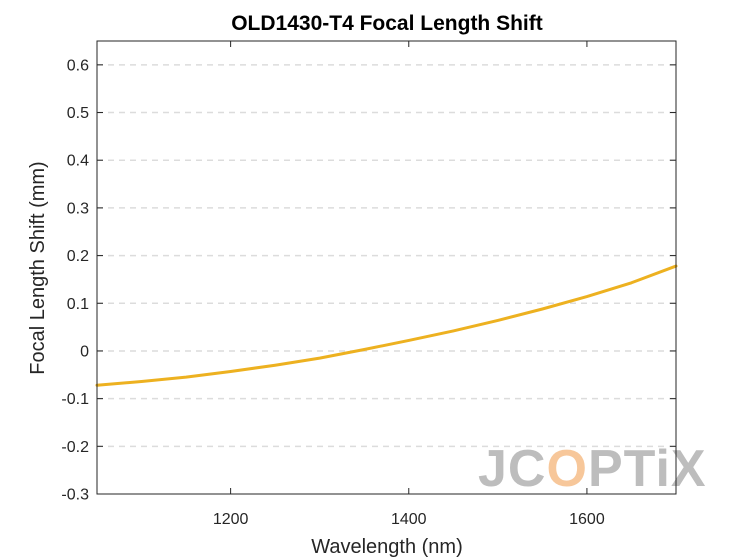 The image size is (747, 560). What do you see at coordinates (409, 519) in the screenshot?
I see `x-tick-label: 1400` at bounding box center [409, 519].